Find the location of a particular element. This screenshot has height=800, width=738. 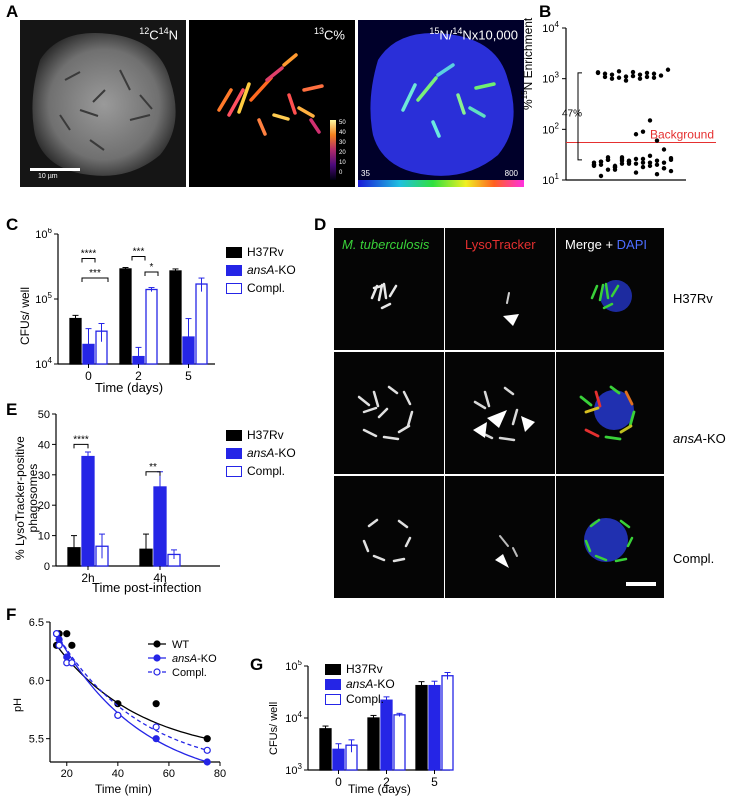

panel-g-xlabel: Time (days) is located at coordinates (379, 789).